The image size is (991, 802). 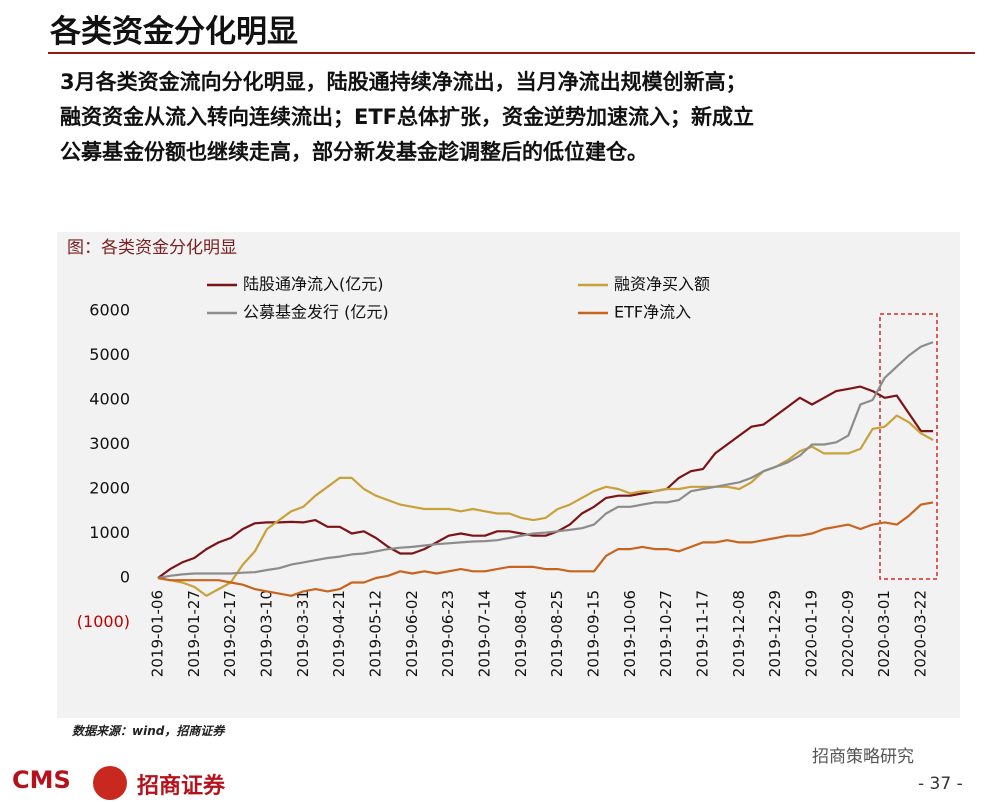 What do you see at coordinates (448, 633) in the screenshot?
I see `x-tick-label: 2019-06-23` at bounding box center [448, 633].